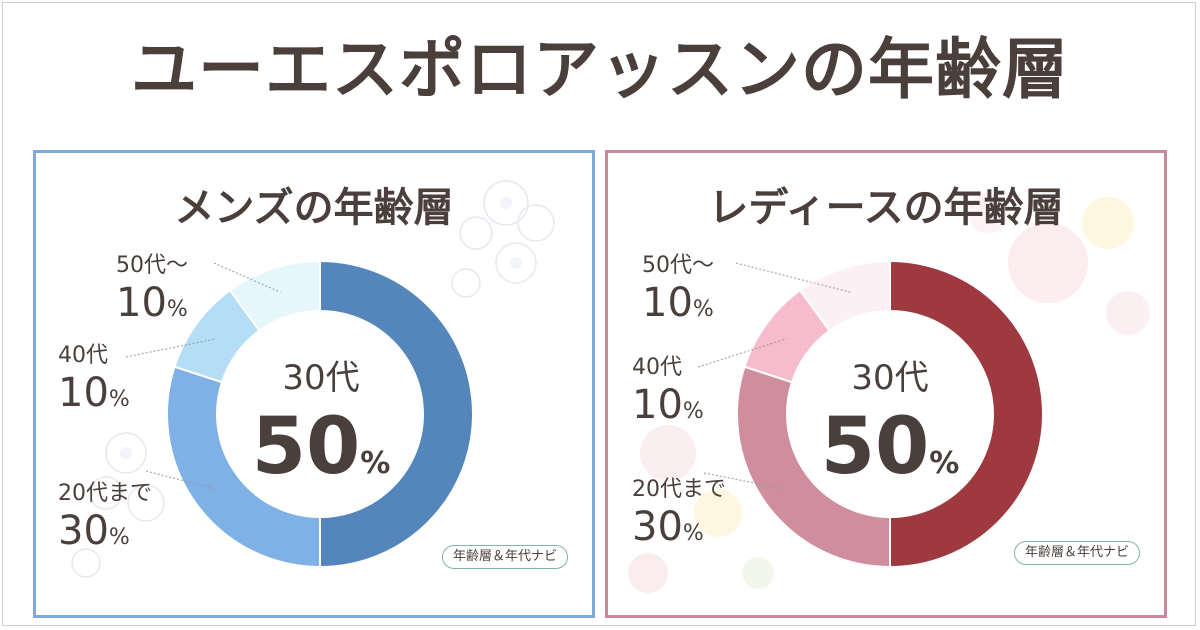  I want to click on men-donut-chart, so click(299, 414).